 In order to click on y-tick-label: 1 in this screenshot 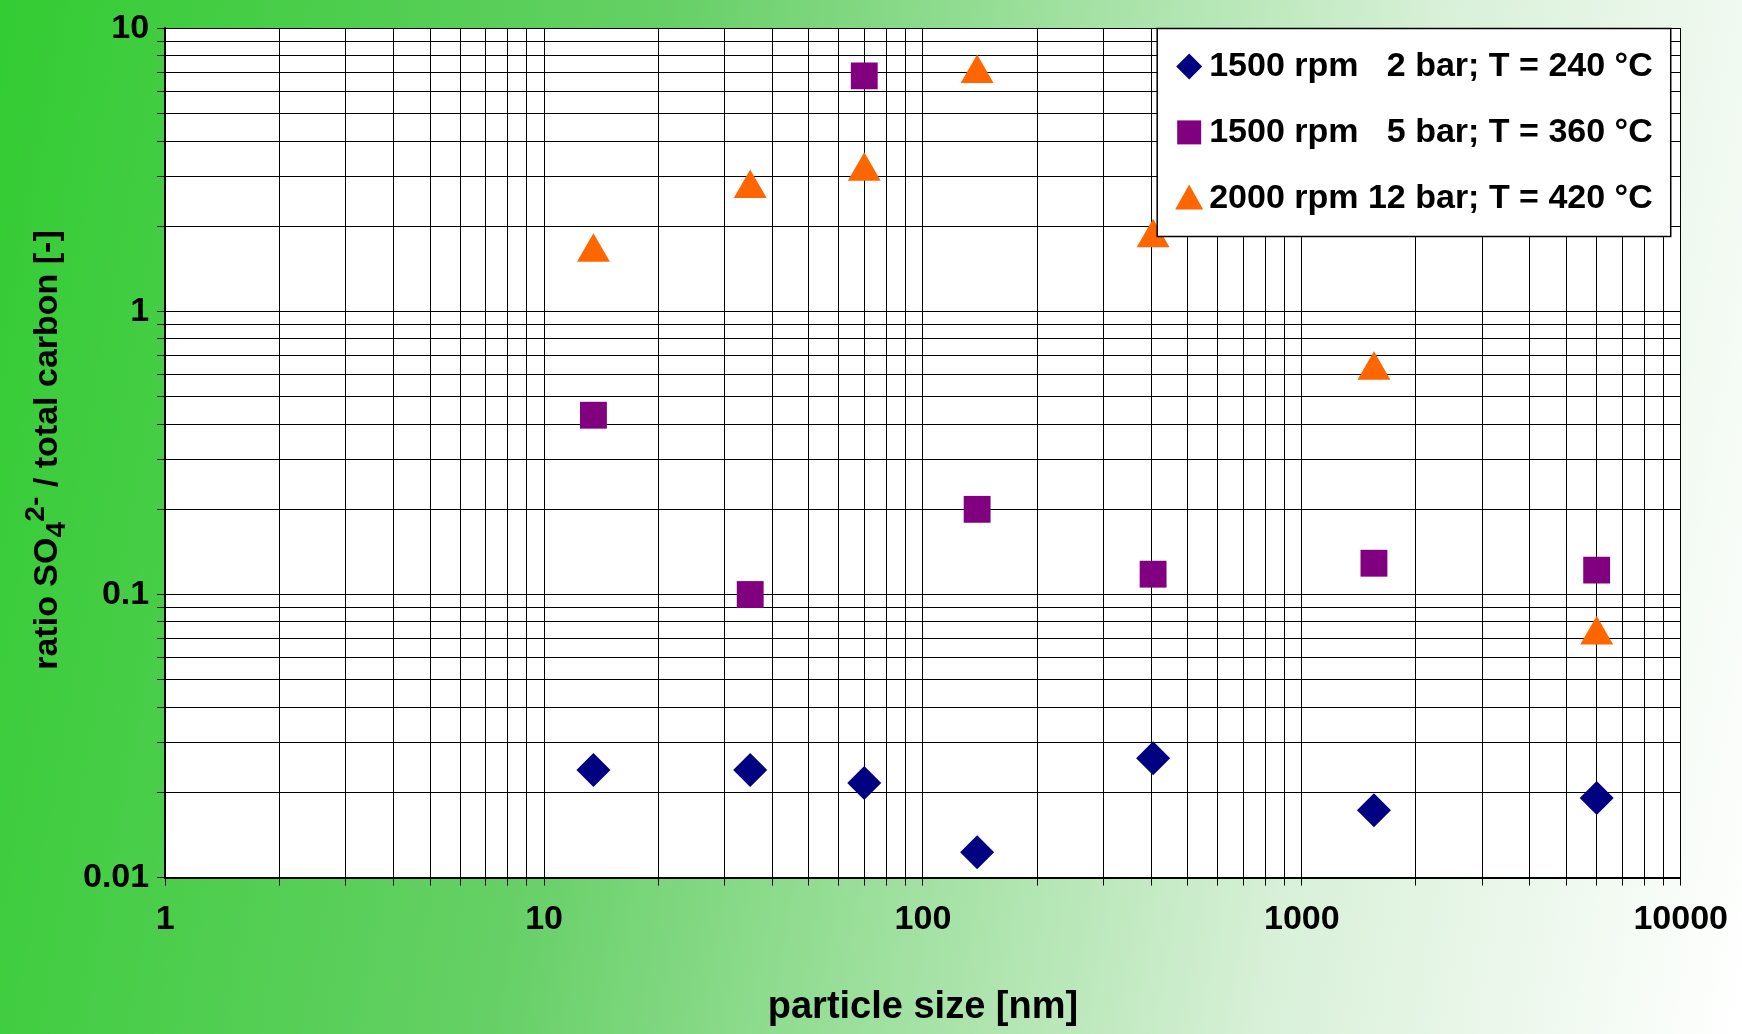, I will do `click(140, 308)`.